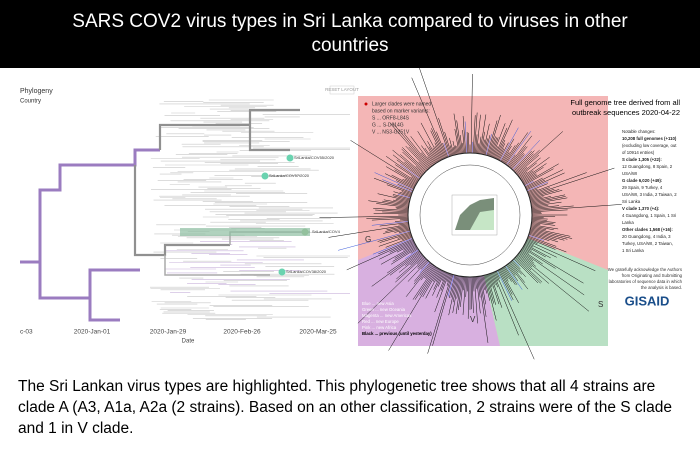  What do you see at coordinates (290, 158) in the screenshot?
I see `highlight-tip` at bounding box center [290, 158].